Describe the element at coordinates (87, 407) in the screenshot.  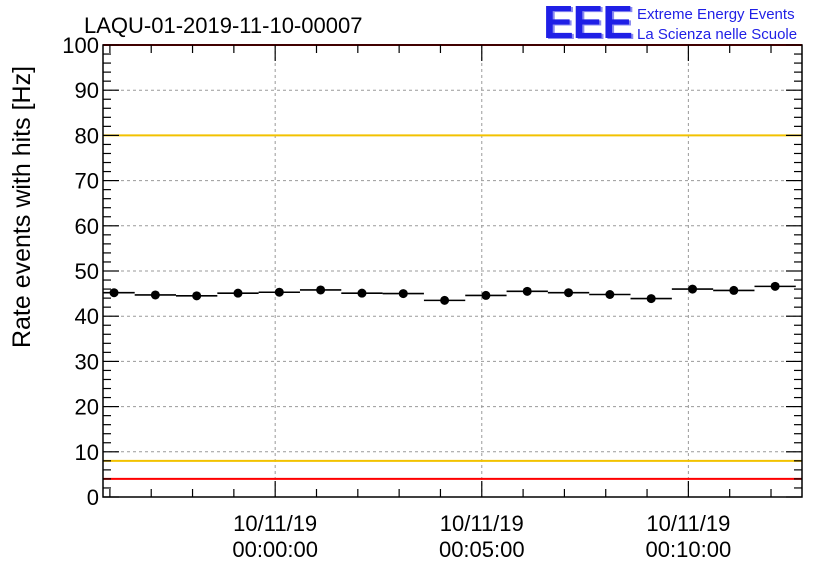
I see `y-tick-label: 20` at that location.